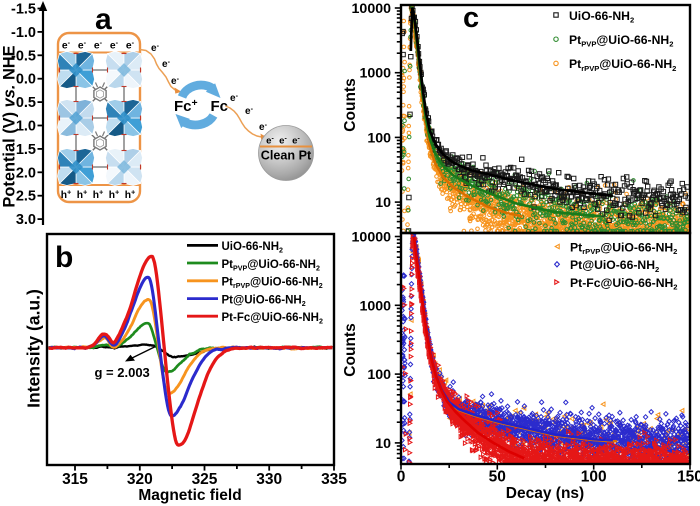 Image resolution: width=700 pixels, height=506 pixels. Describe the element at coordinates (64, 257) in the screenshot. I see `svg-text: b` at that location.